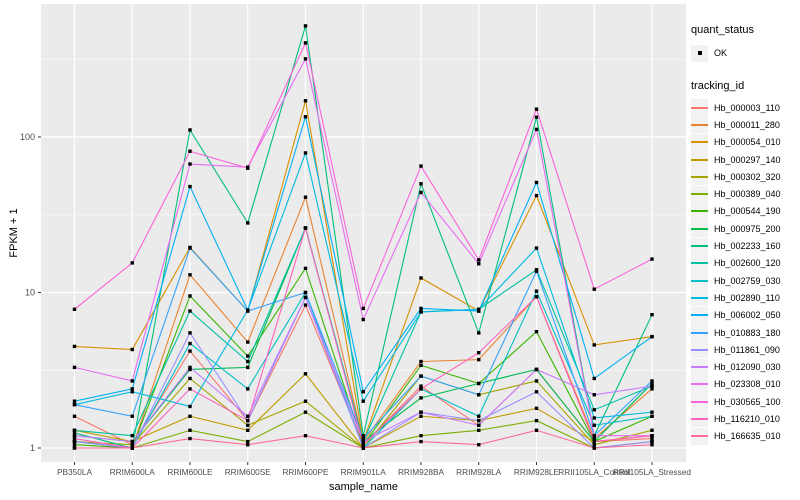  I want to click on legend-item: Hb_030565_100, so click(745, 402).